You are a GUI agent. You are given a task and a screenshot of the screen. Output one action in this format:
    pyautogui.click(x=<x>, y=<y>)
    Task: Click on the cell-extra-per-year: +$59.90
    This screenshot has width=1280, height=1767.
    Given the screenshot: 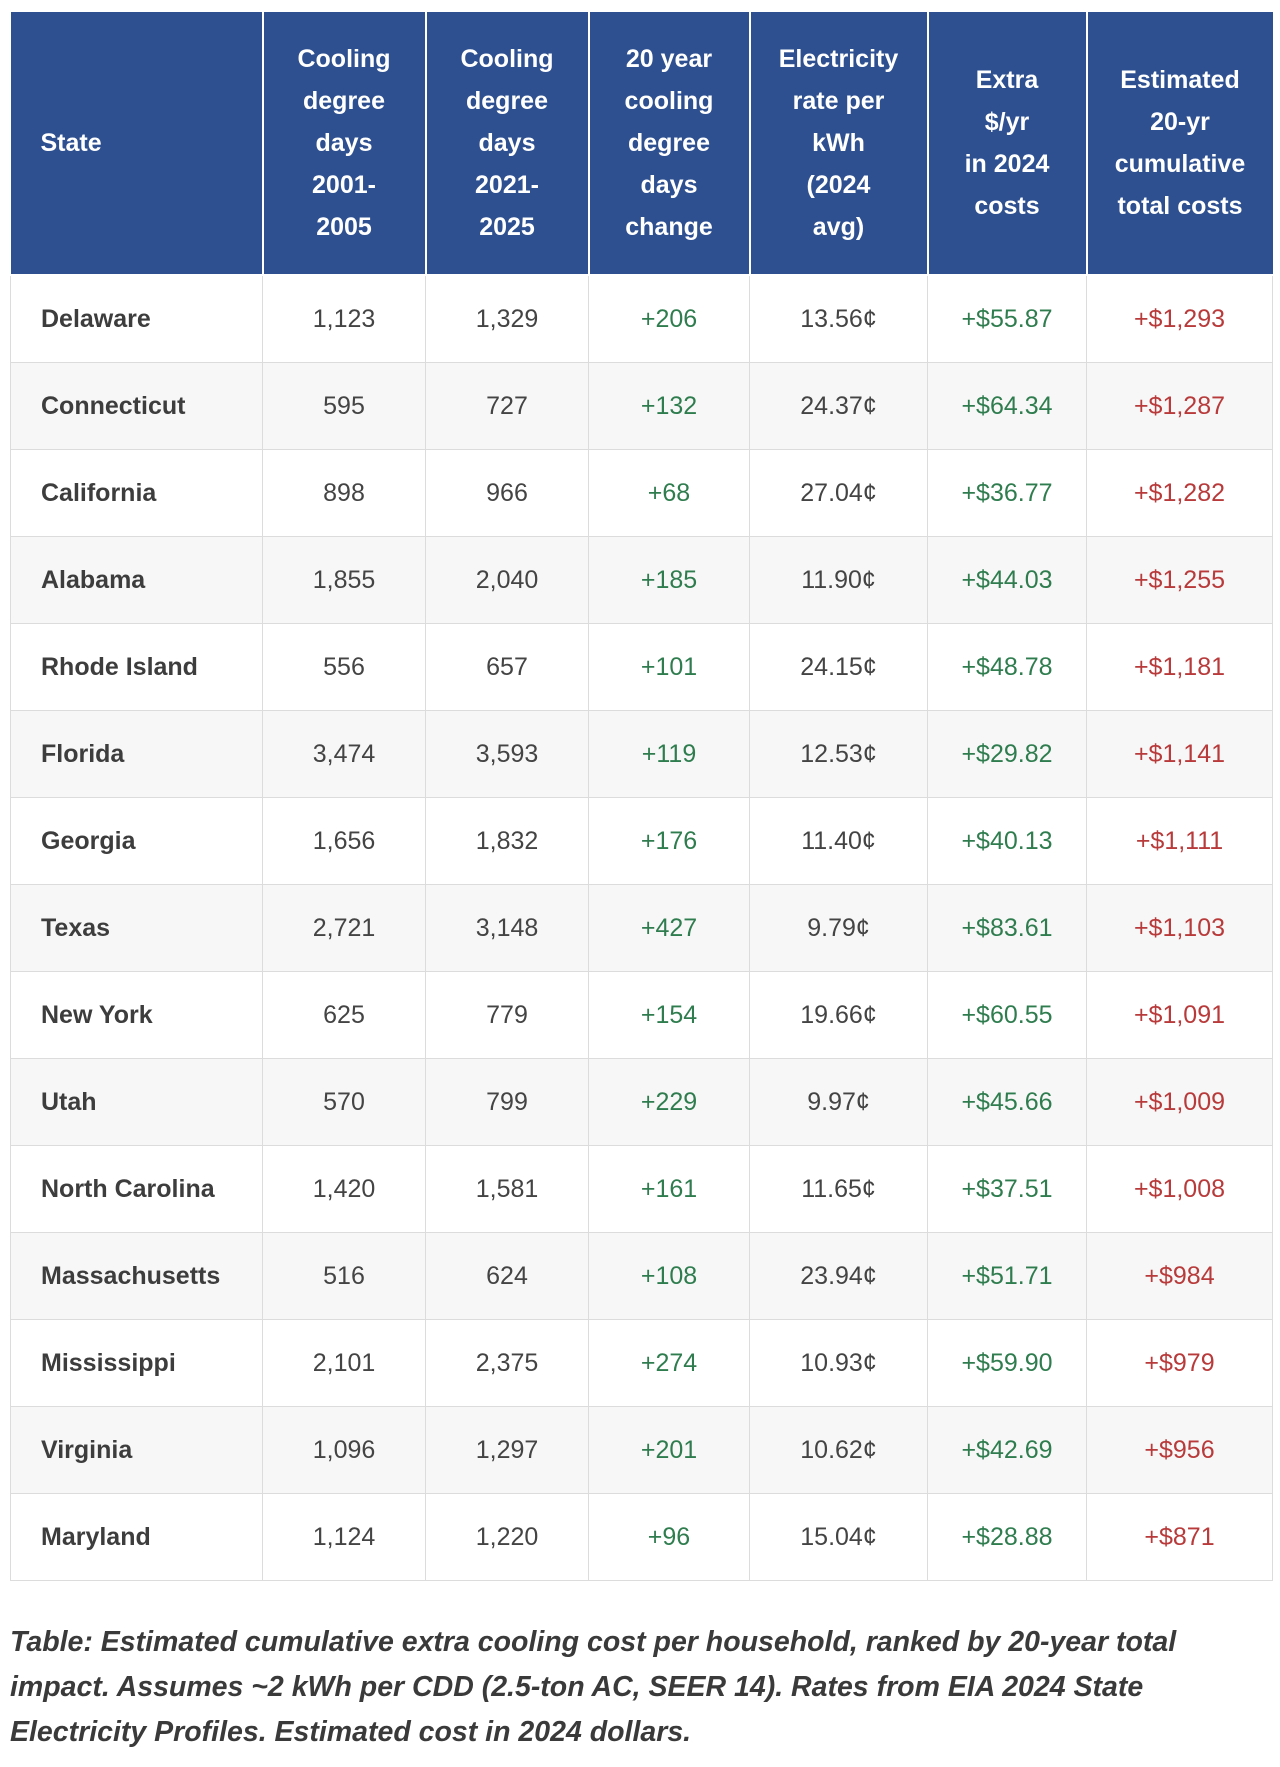 What is the action you would take?
    pyautogui.click(x=1007, y=1363)
    